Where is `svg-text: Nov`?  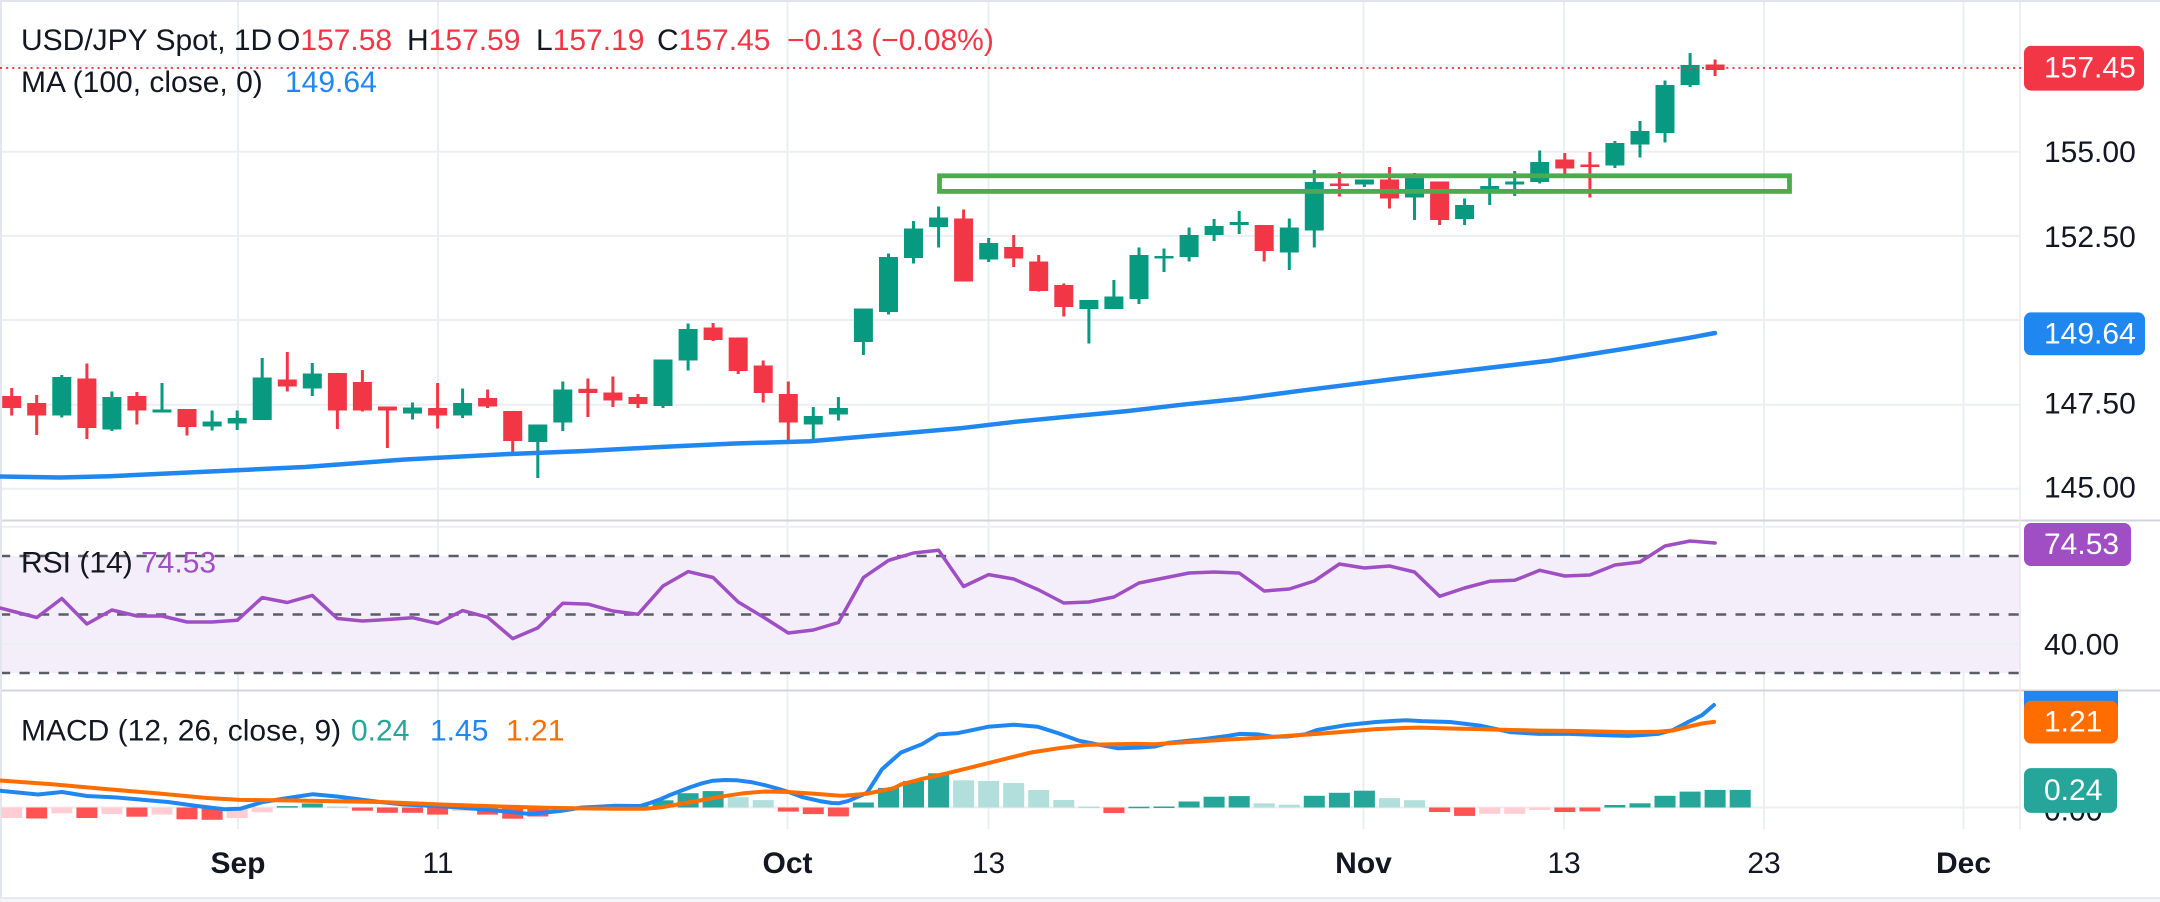
svg-text: Nov is located at coordinates (1363, 863).